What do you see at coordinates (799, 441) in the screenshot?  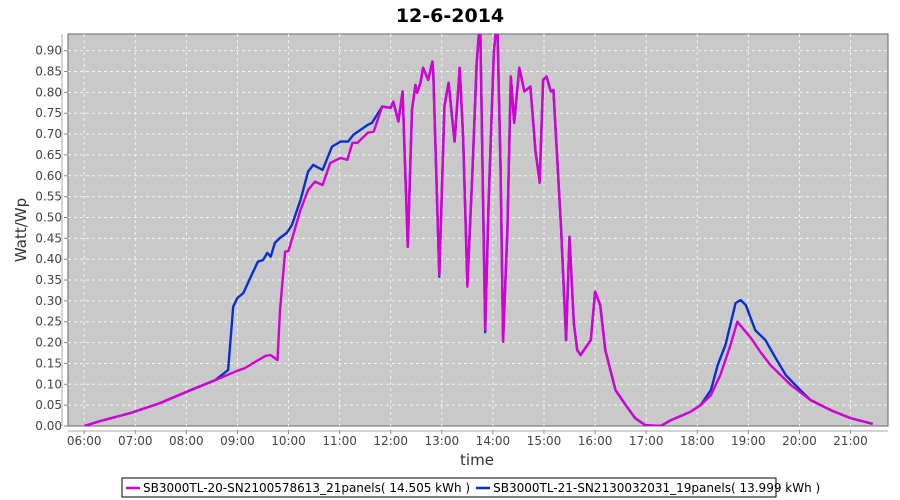 I see `x-tick-label: 20:00` at bounding box center [799, 441].